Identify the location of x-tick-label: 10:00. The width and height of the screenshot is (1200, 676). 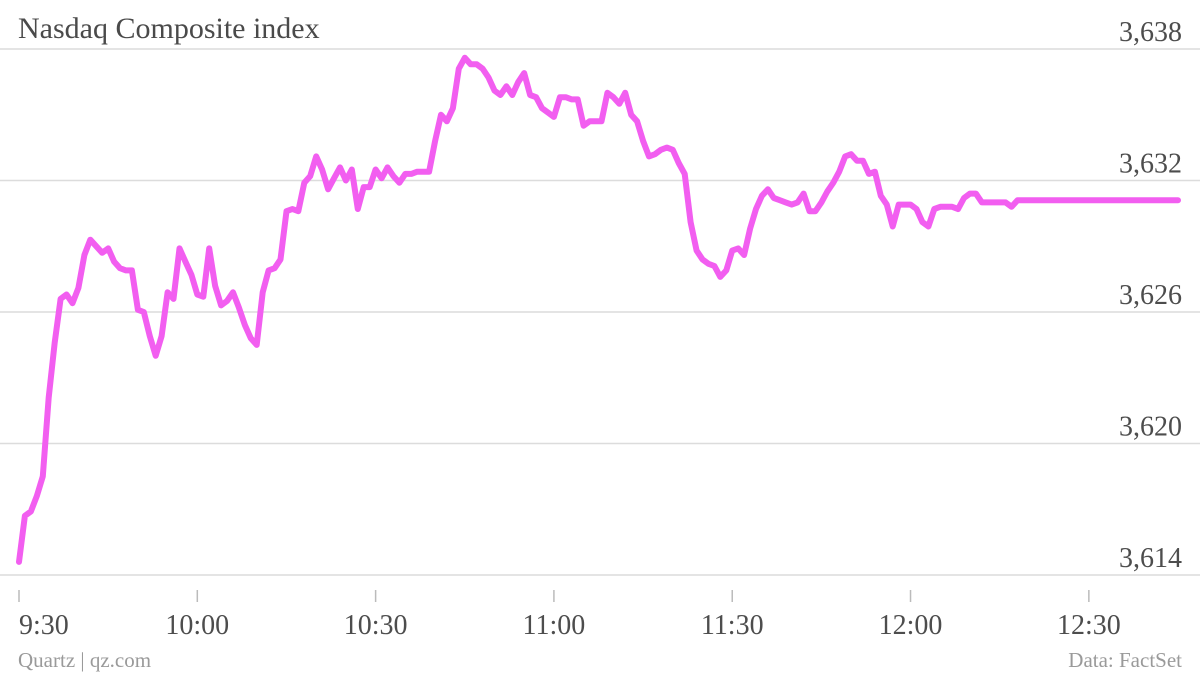
(197, 625).